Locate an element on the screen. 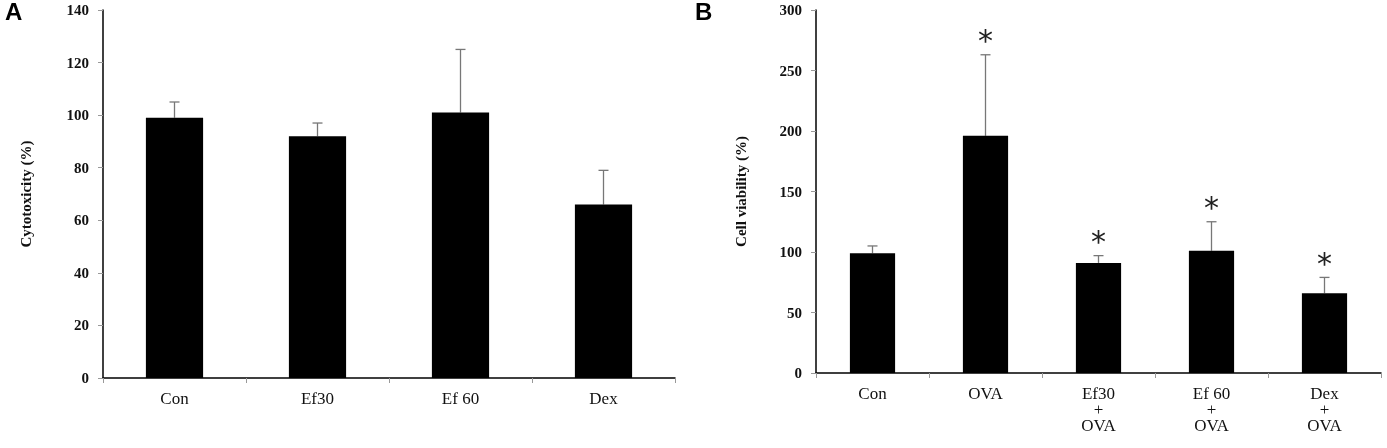  y-tick-label: 50 is located at coordinates (794, 312).